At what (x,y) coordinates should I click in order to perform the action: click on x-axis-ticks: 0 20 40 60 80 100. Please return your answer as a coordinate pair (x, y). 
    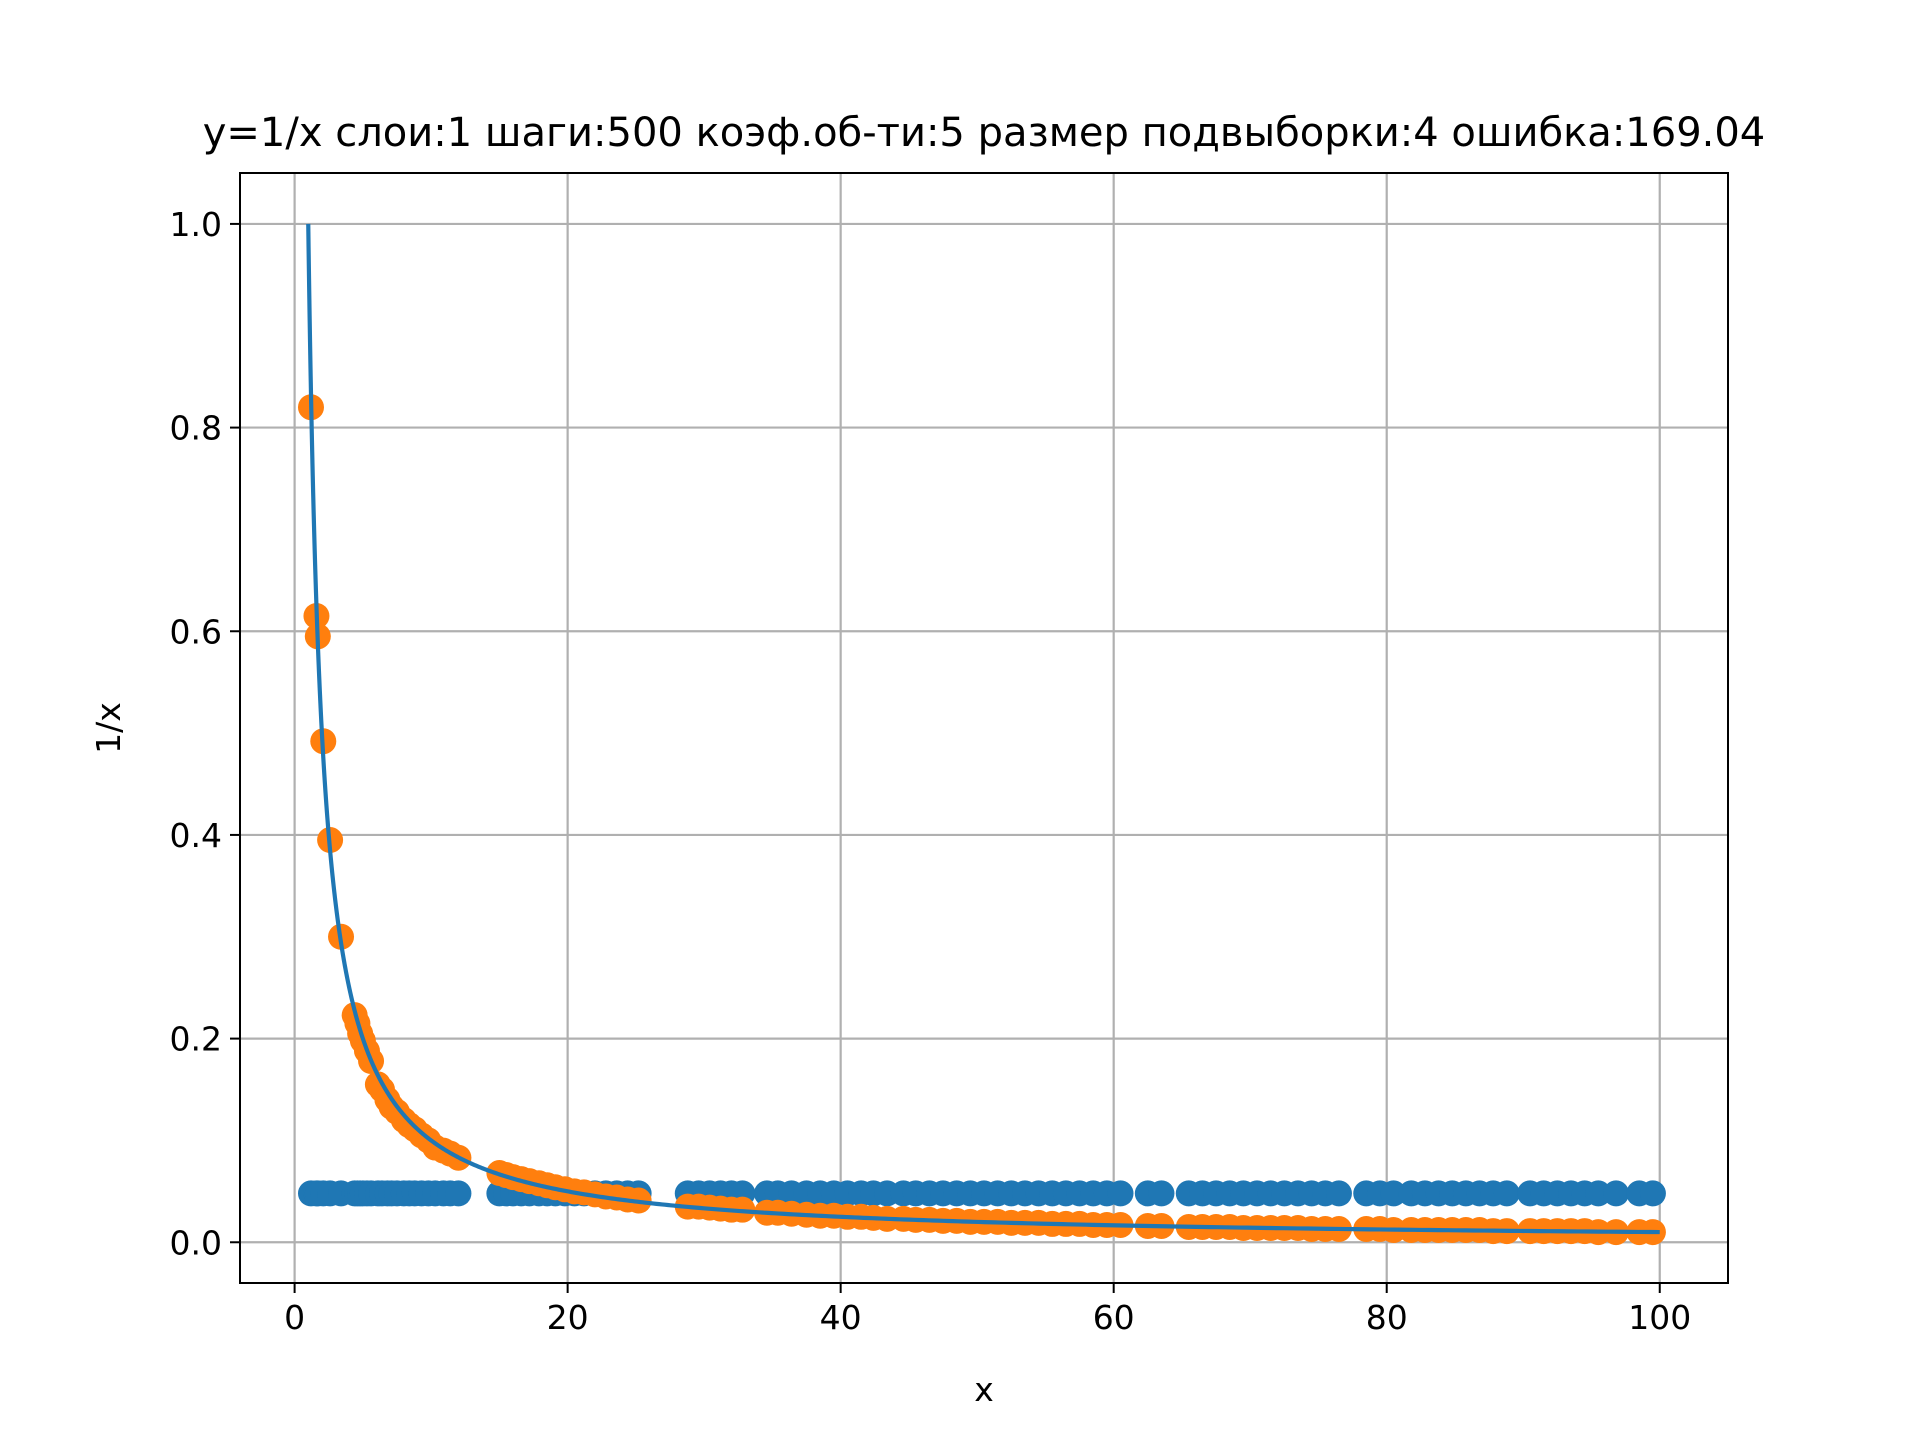
    Looking at the image, I should click on (987, 1310).